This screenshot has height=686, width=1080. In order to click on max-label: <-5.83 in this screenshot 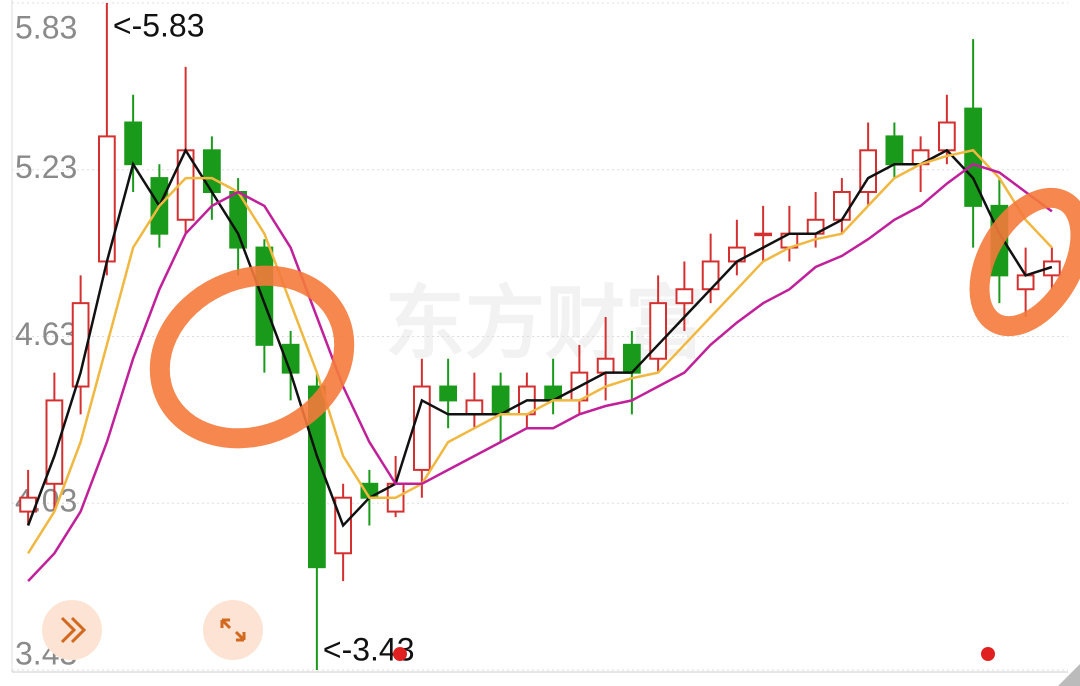, I will do `click(159, 25)`.